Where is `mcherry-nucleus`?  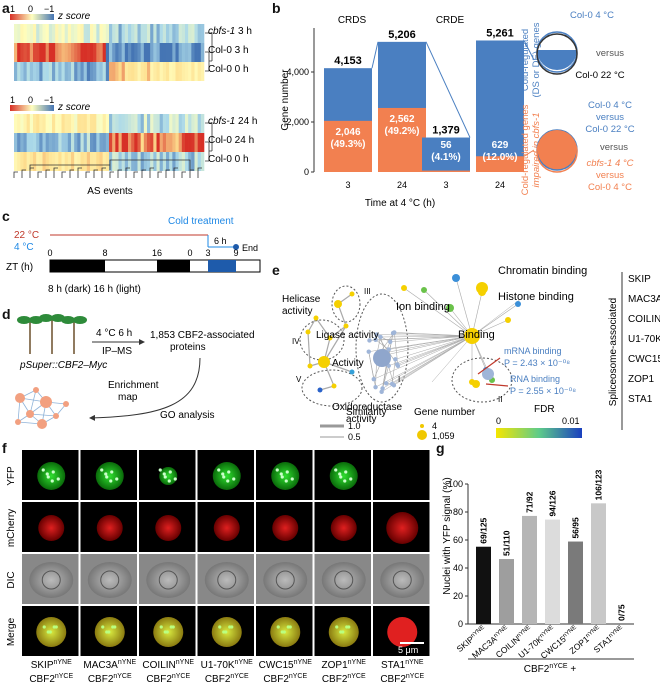
mcherry-nucleus is located at coordinates (51, 528).